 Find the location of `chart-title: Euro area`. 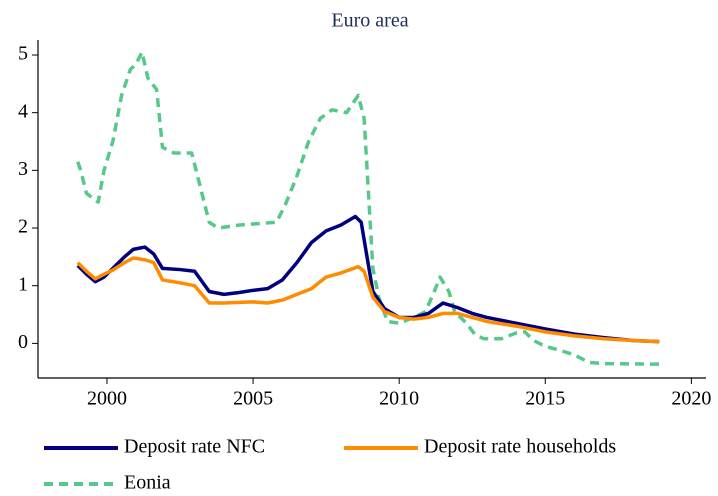

chart-title: Euro area is located at coordinates (369, 21).